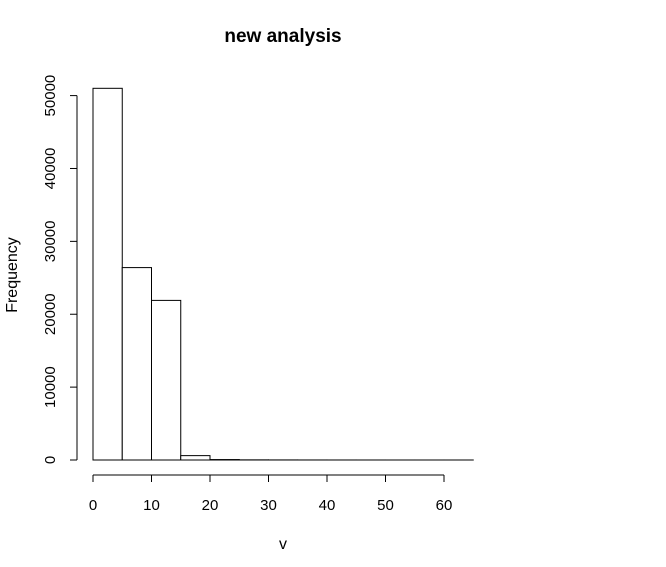 This screenshot has height=567, width=666. Describe the element at coordinates (210, 505) in the screenshot. I see `x-tick-label: 20` at that location.